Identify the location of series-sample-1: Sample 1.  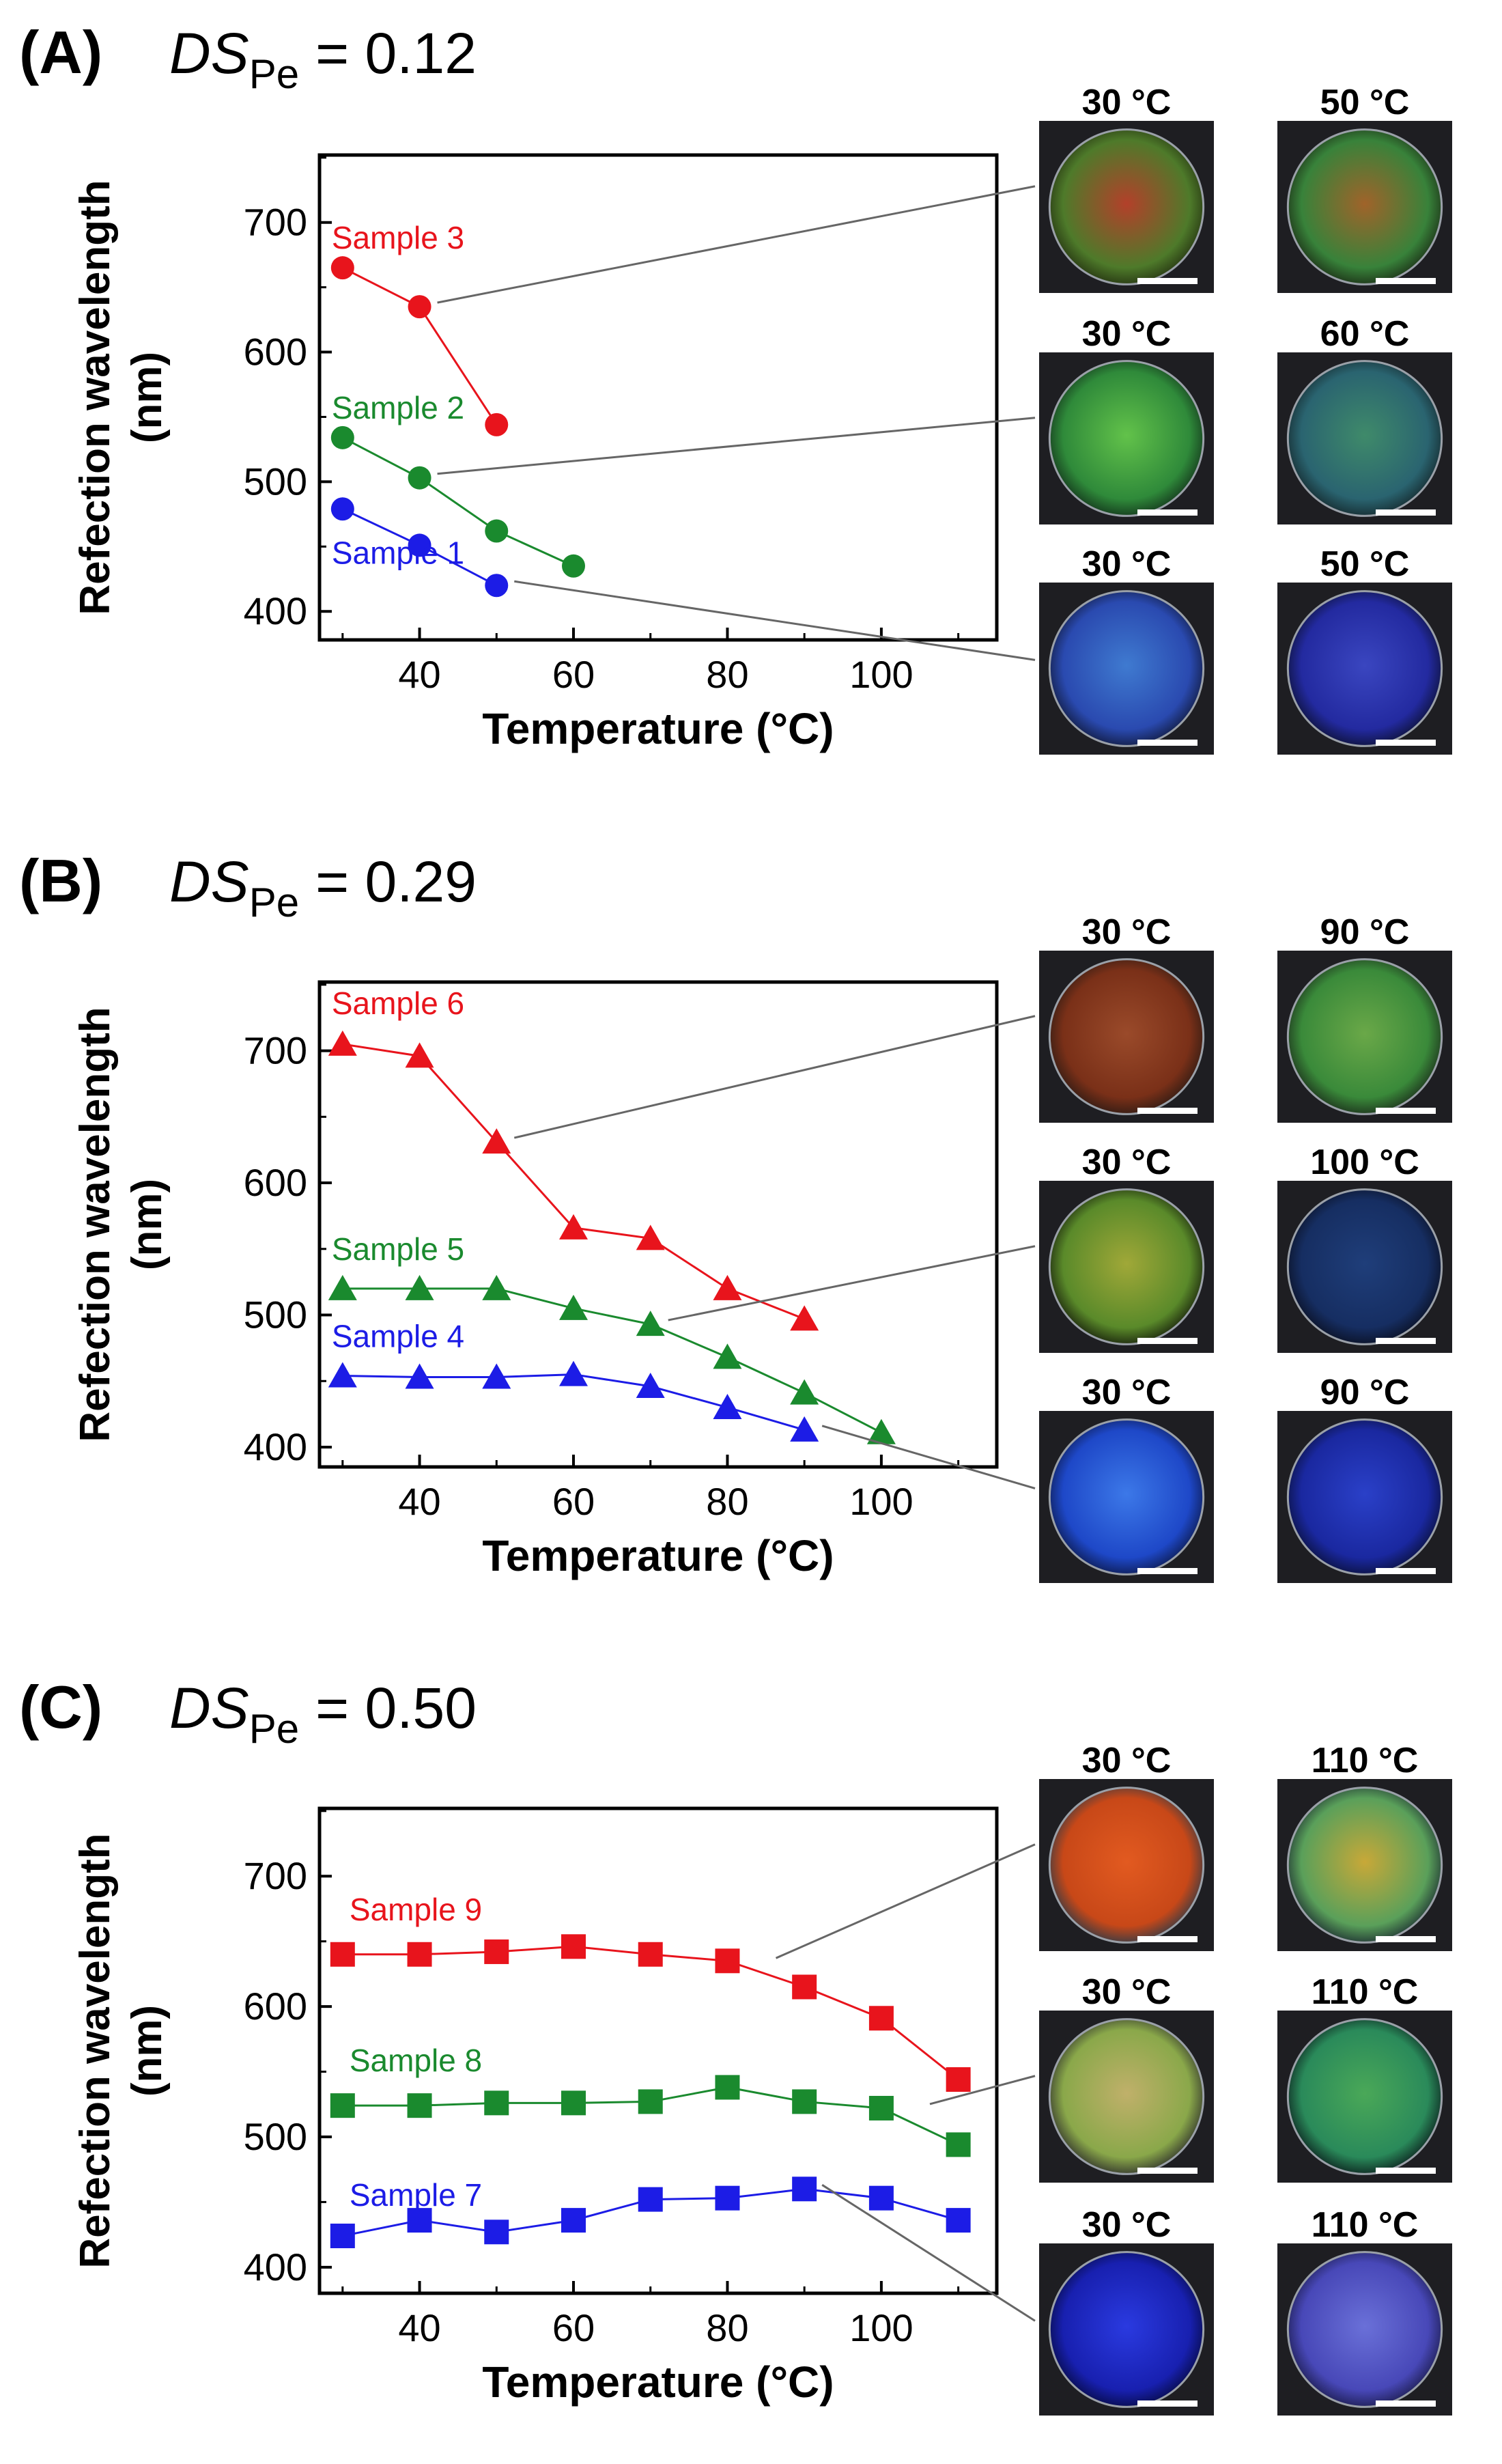
(419, 547).